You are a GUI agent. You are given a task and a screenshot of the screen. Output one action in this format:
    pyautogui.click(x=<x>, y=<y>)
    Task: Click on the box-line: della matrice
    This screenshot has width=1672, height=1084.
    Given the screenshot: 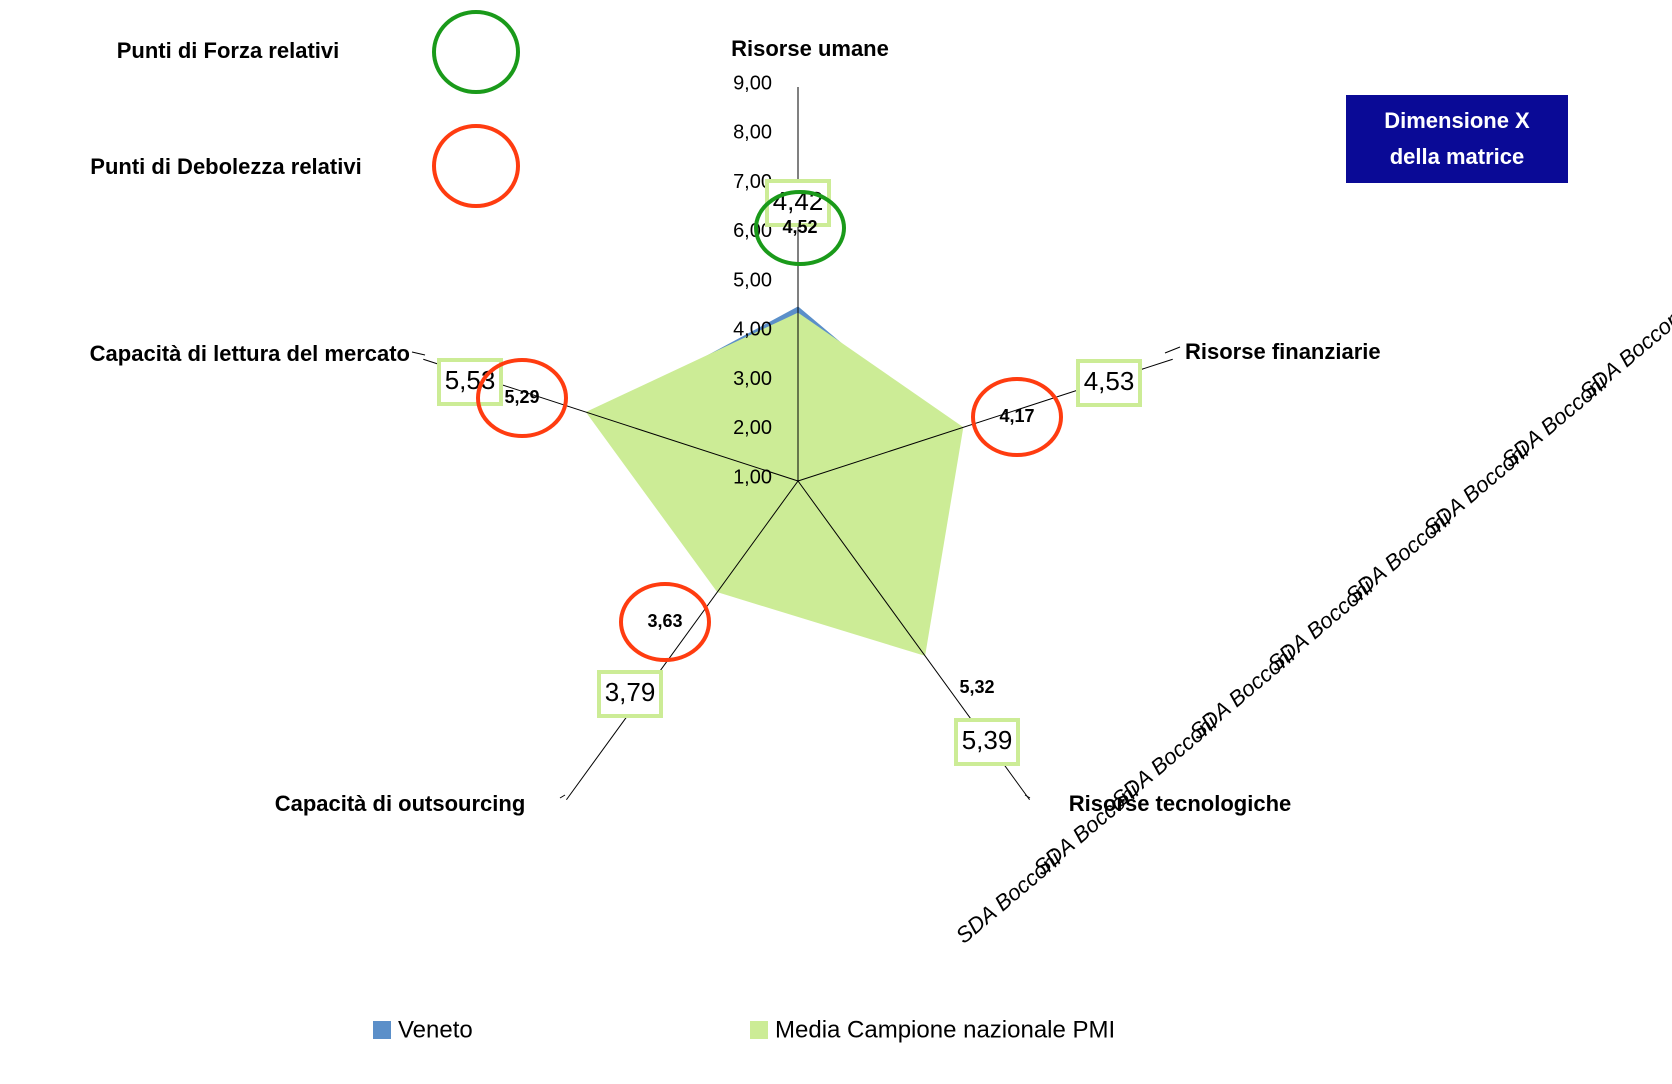 What is the action you would take?
    pyautogui.click(x=1457, y=156)
    